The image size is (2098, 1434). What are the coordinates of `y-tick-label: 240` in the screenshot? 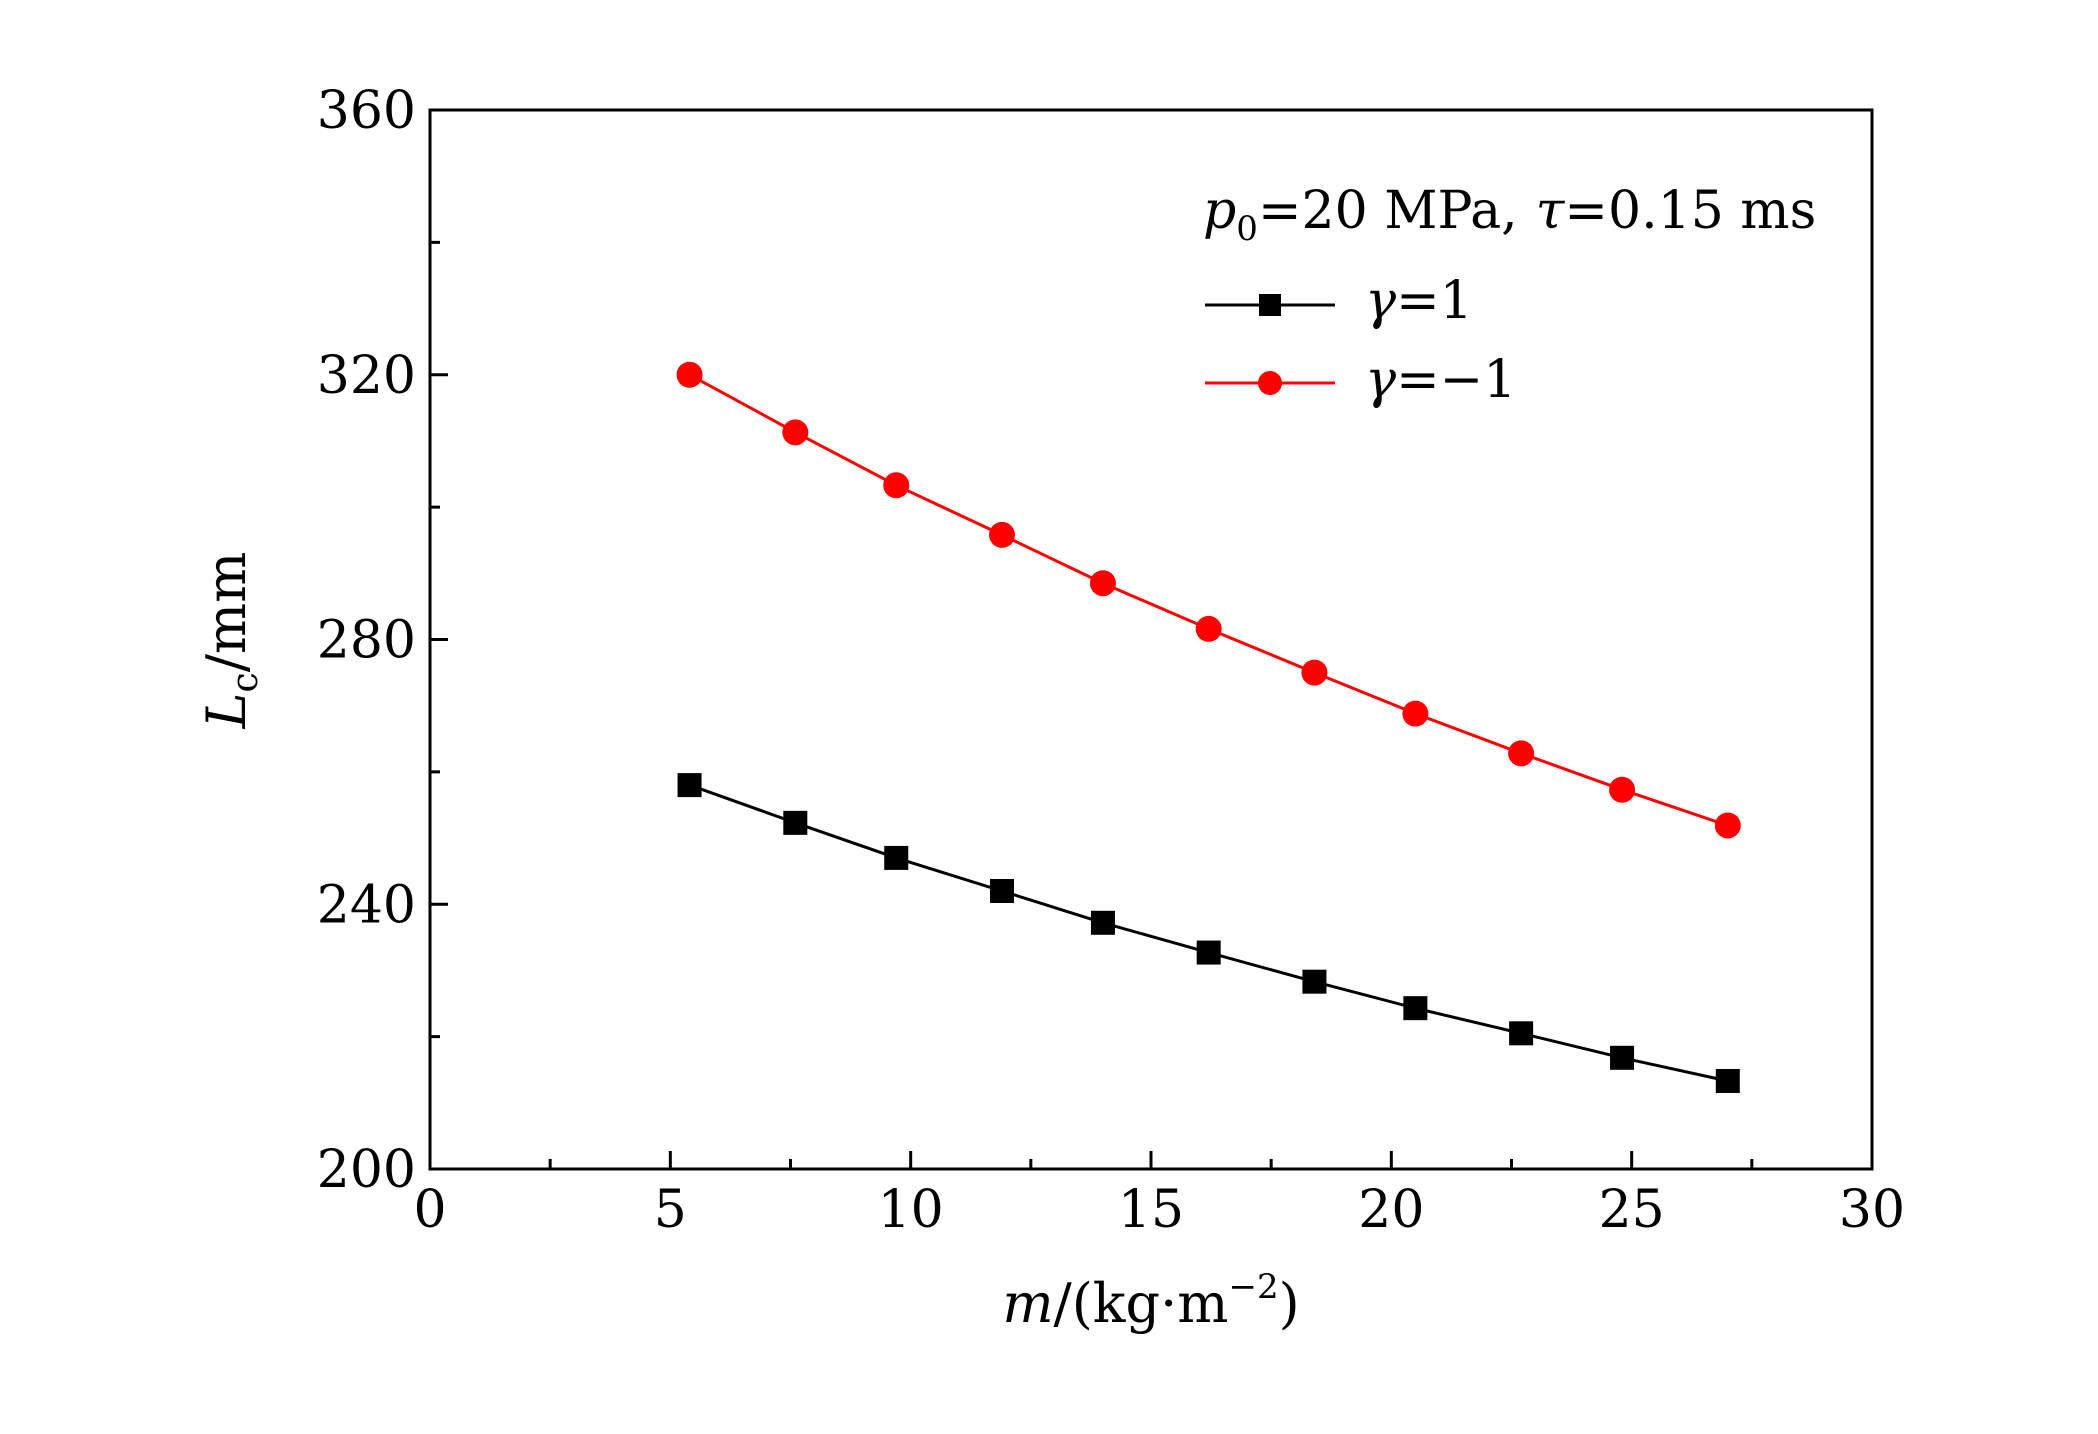 It's located at (366, 905).